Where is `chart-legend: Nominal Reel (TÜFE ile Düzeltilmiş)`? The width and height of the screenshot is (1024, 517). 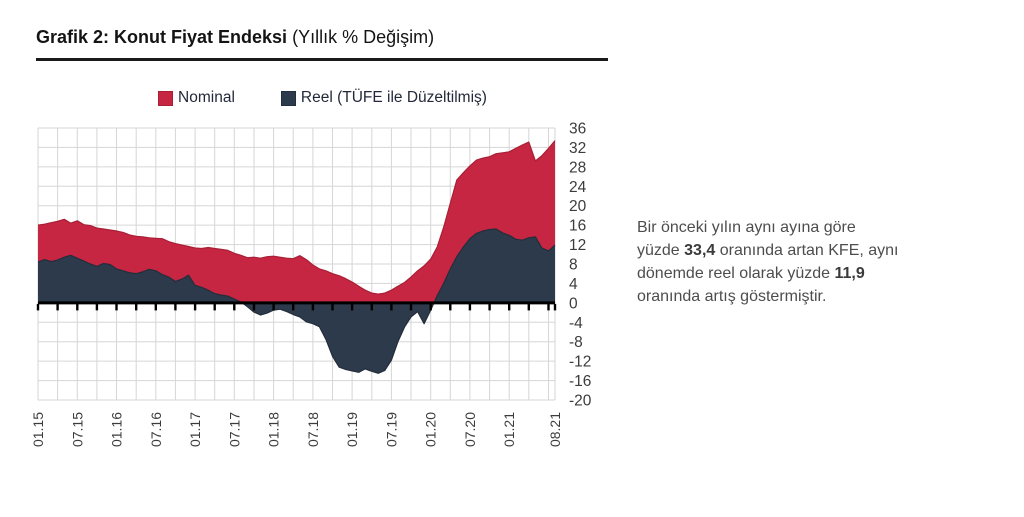
chart-legend: Nominal Reel (TÜFE ile Düzeltilmiş) is located at coordinates (322, 98).